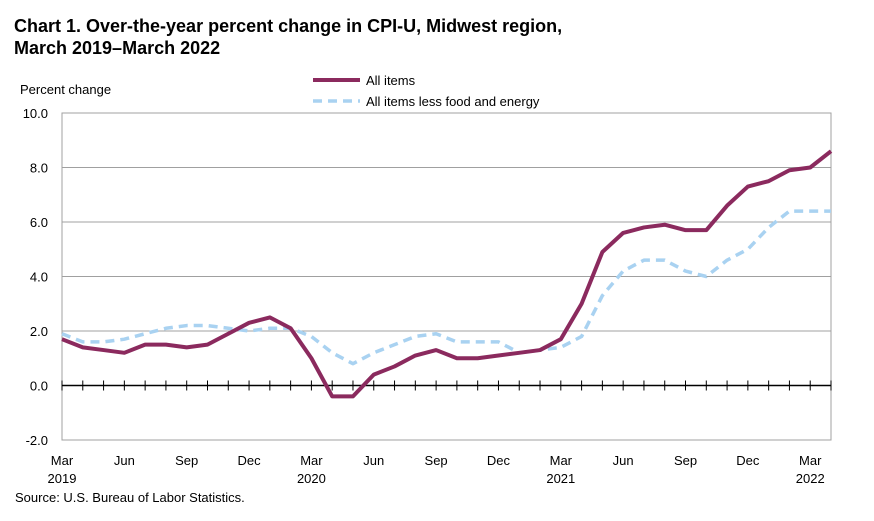 This screenshot has height=521, width=874. What do you see at coordinates (39, 386) in the screenshot?
I see `y-tick-label: 0.0` at bounding box center [39, 386].